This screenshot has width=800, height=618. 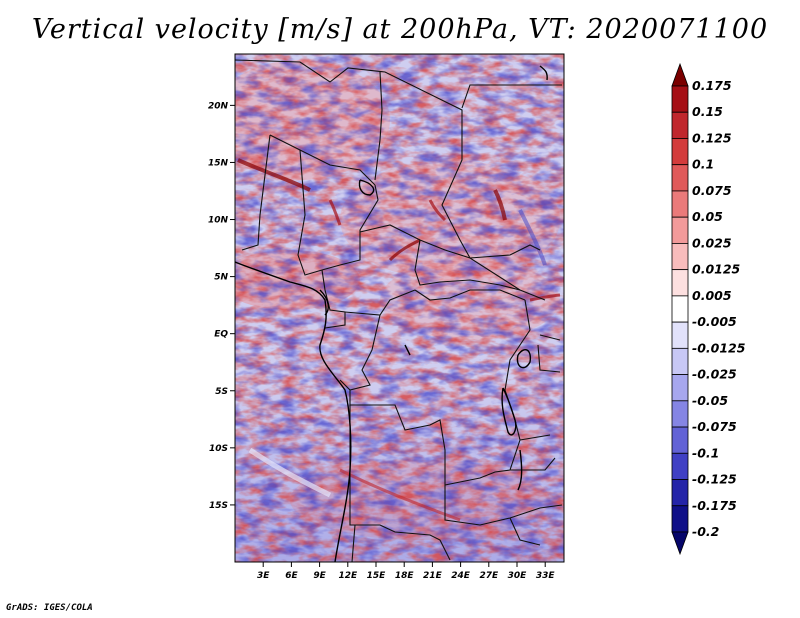 What do you see at coordinates (714, 426) in the screenshot?
I see `colorbar-label: -0.075` at bounding box center [714, 426].